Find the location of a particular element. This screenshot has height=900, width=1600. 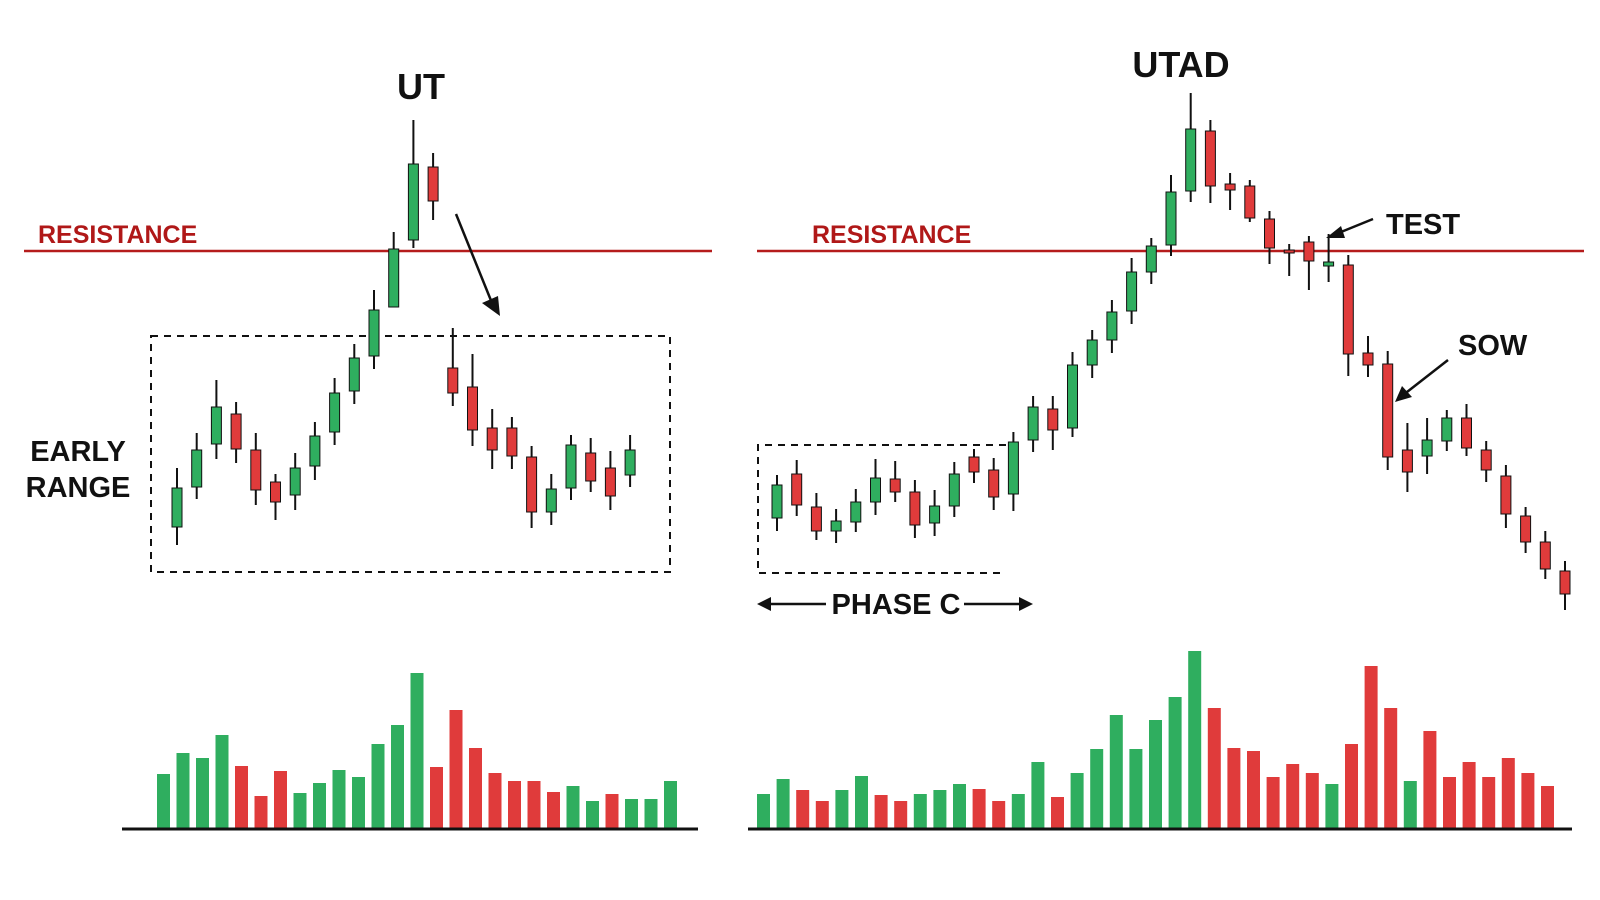

ut-label: UT is located at coordinates (421, 86).